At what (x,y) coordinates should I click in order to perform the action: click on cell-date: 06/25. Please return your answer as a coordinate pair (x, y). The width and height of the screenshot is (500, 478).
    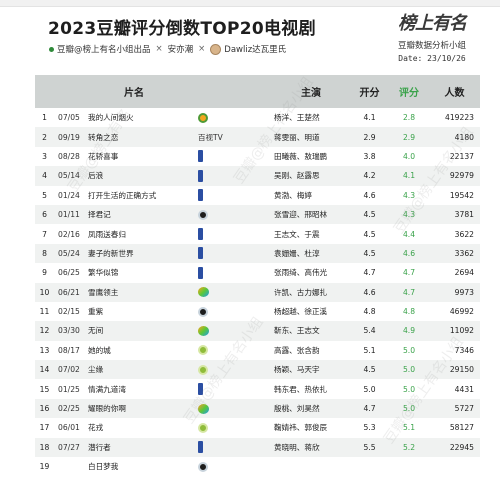
    Looking at the image, I should click on (69, 273).